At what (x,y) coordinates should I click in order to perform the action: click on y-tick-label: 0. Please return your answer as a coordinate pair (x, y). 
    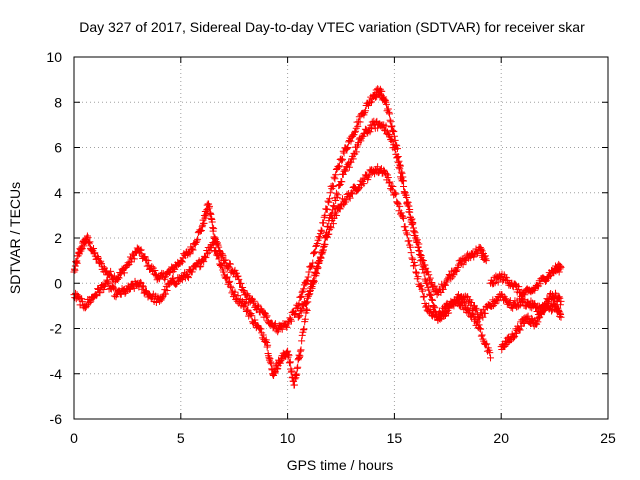
    Looking at the image, I should click on (58, 283).